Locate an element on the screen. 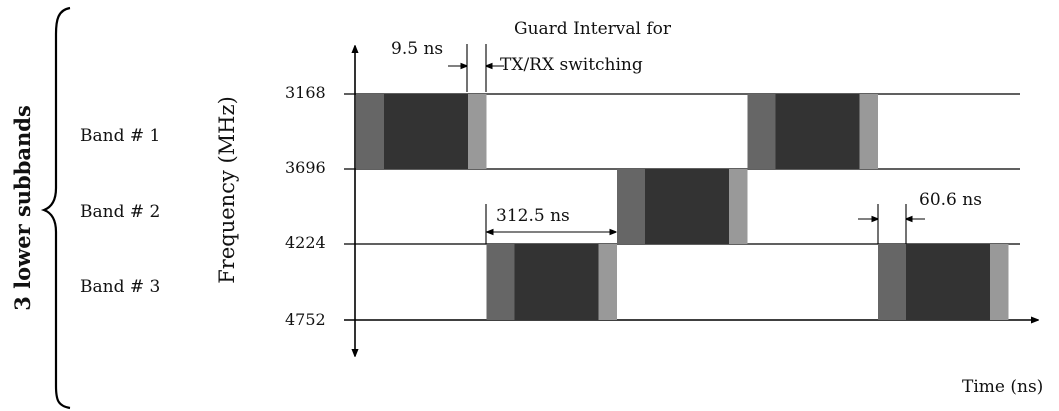 The image size is (1059, 411). guard-time-label: 9.5 ns is located at coordinates (417, 49).